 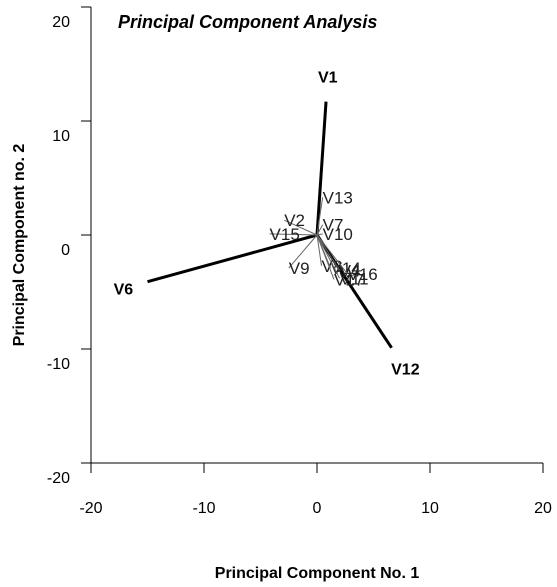 I want to click on variable-label: V1, so click(x=328, y=78).